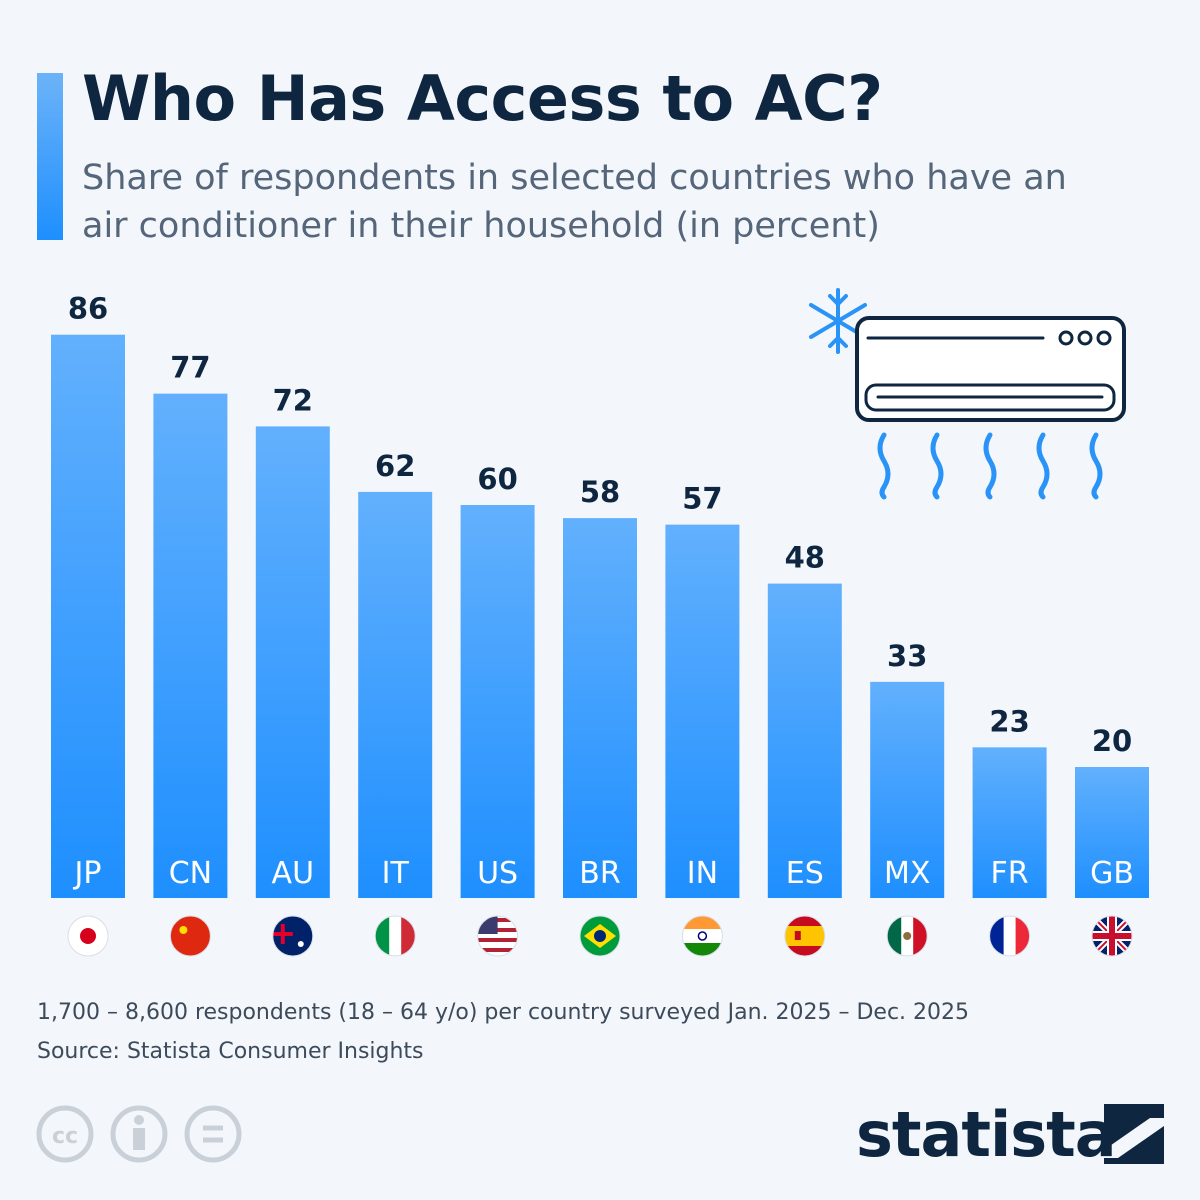  Describe the element at coordinates (805, 873) in the screenshot. I see `x-tick-label: ES` at that location.